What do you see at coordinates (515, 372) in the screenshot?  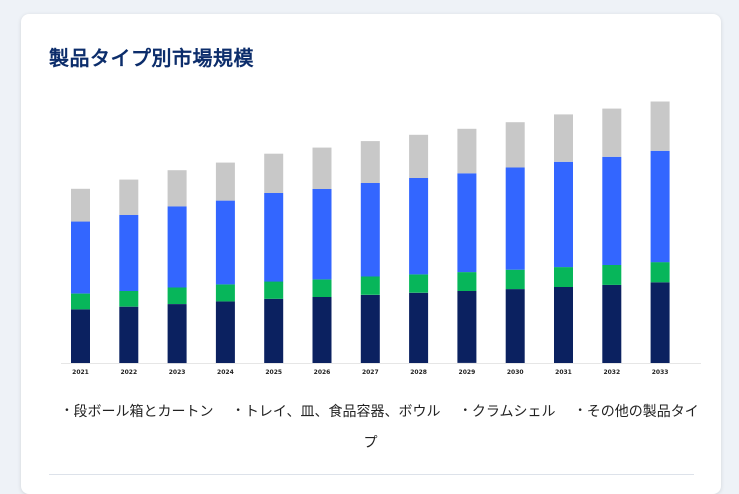 I see `x-tick-label: 2030` at bounding box center [515, 372].